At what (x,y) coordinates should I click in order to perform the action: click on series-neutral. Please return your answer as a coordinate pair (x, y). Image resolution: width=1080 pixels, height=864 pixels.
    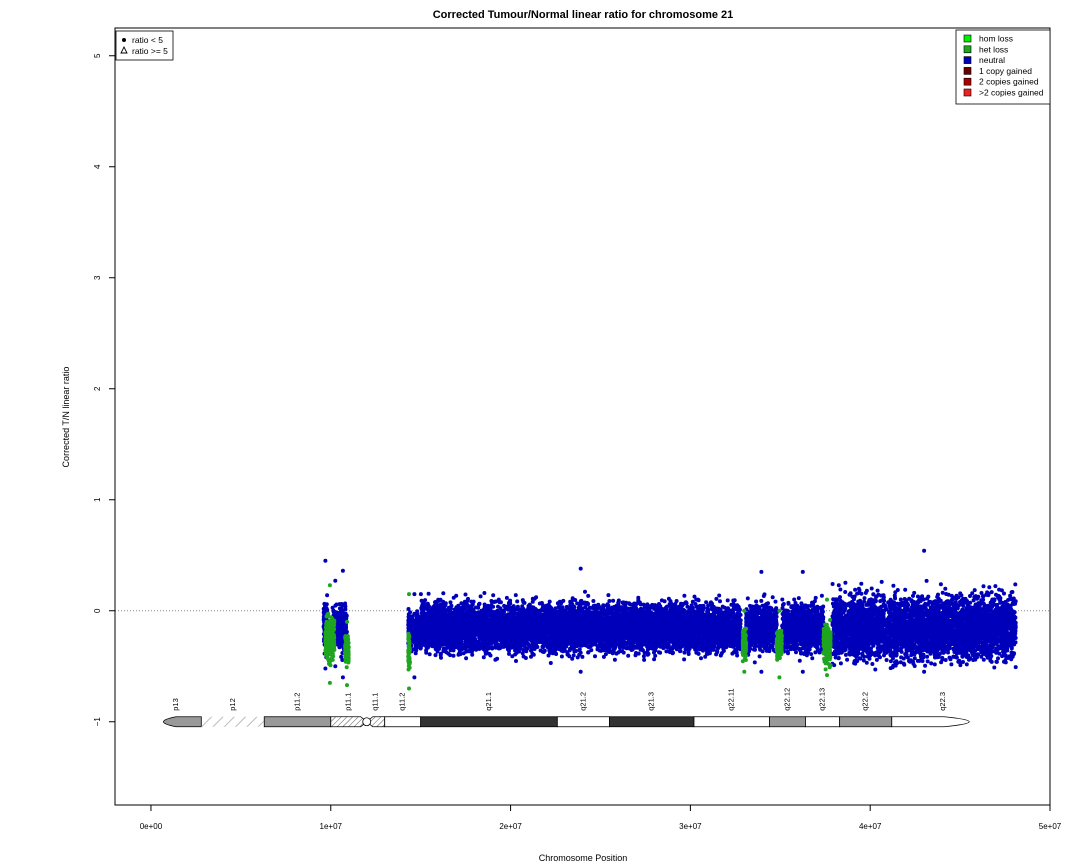
    Looking at the image, I should click on (669, 614).